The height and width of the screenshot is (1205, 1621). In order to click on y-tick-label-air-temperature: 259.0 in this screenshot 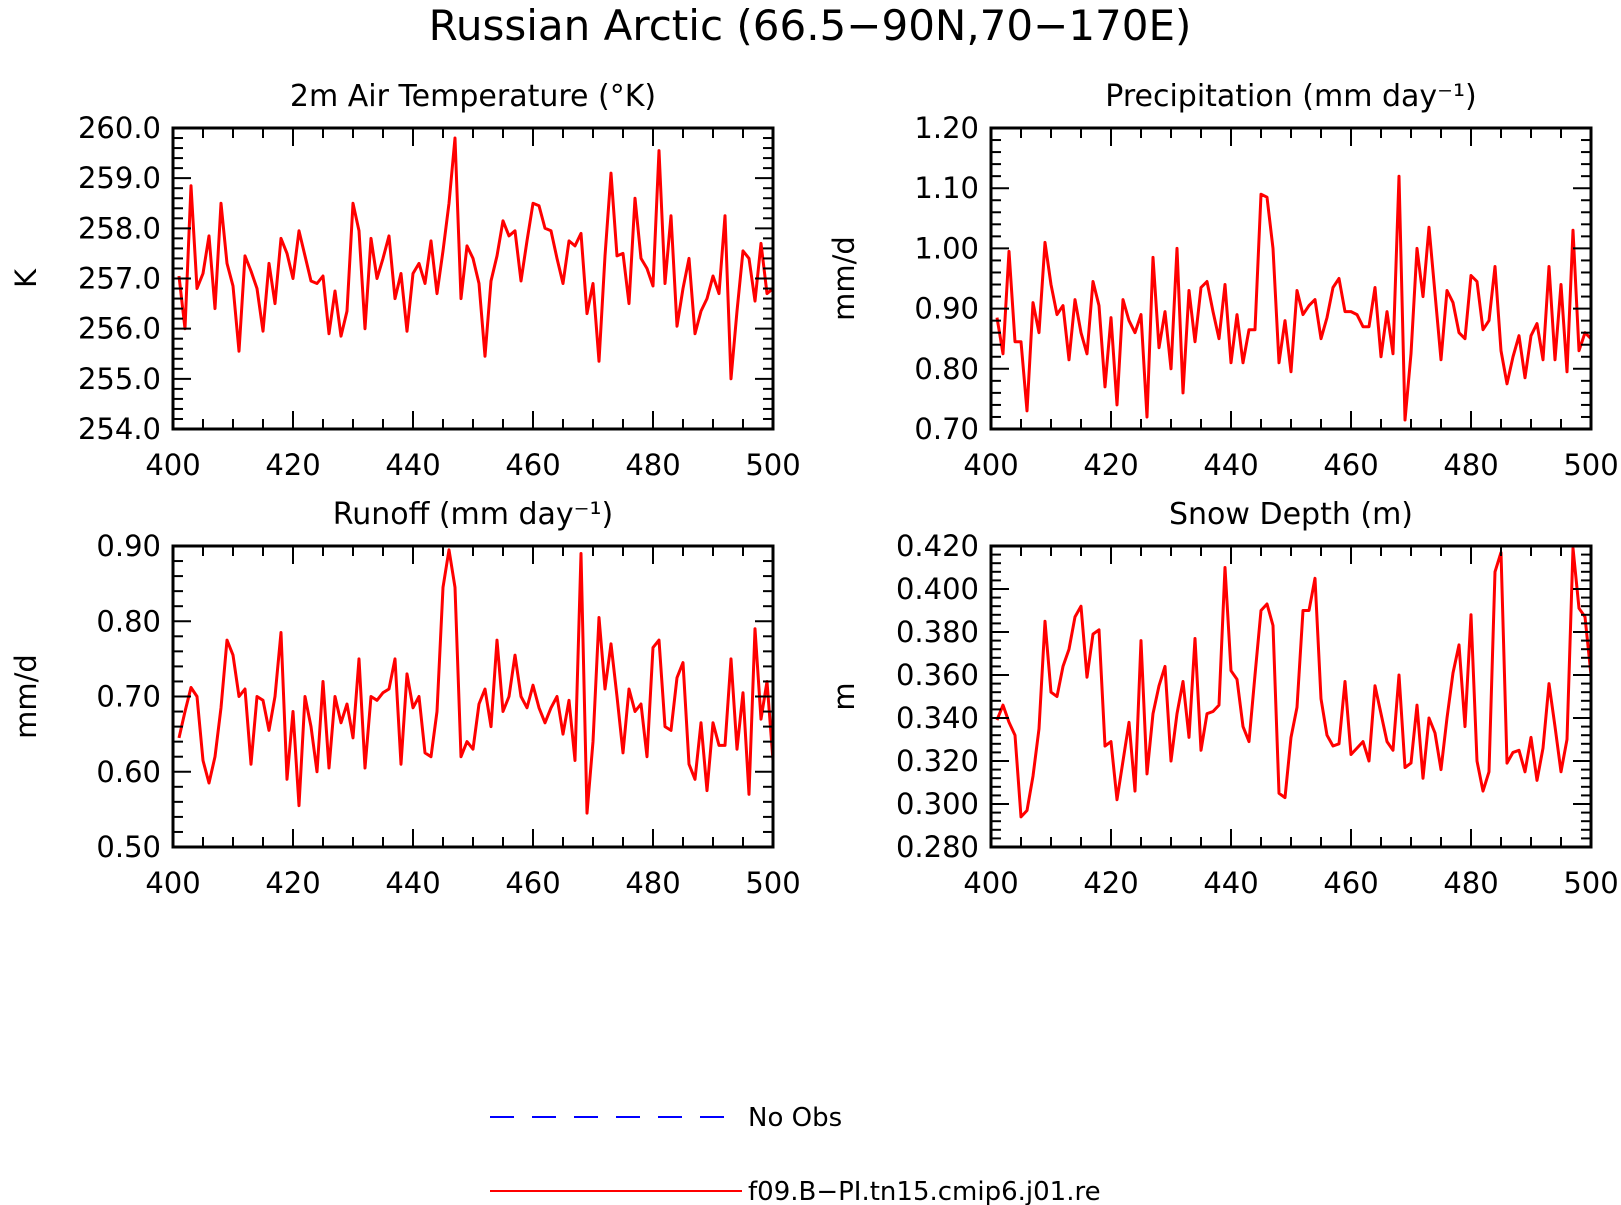, I will do `click(119, 178)`.